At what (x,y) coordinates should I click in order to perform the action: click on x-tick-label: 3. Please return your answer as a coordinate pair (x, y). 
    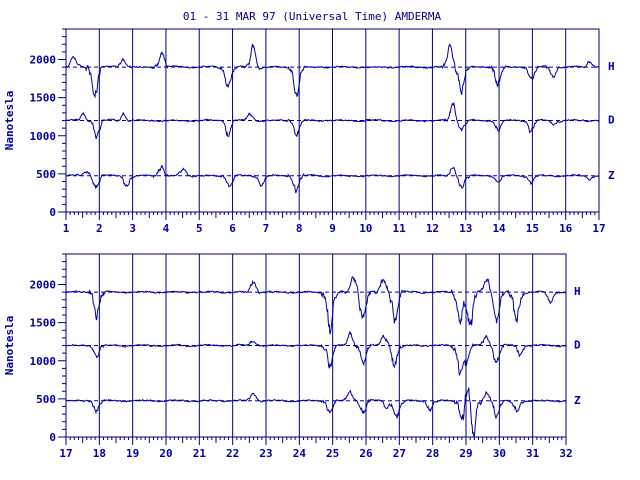
    Looking at the image, I should click on (132, 228).